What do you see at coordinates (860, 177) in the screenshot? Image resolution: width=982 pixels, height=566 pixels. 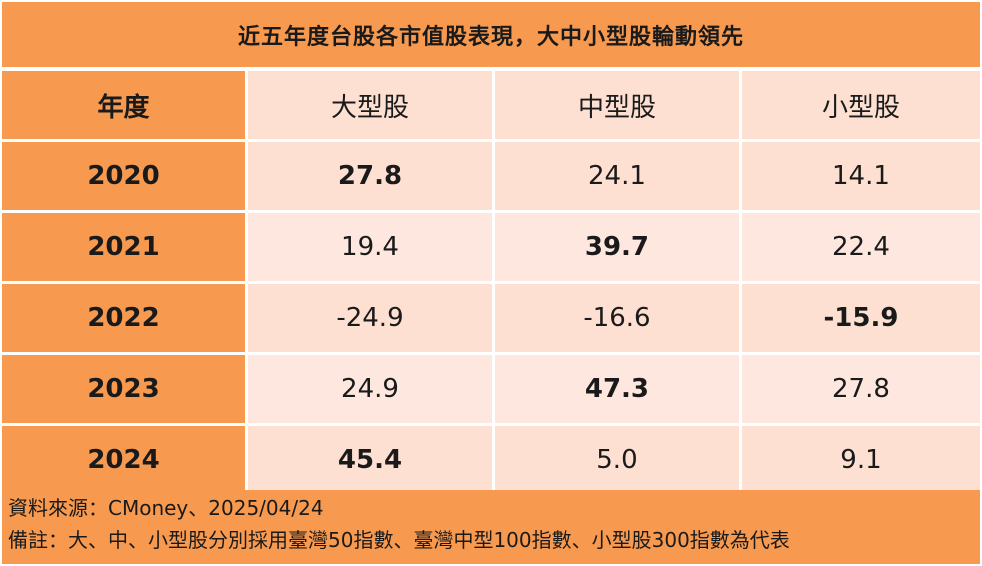 I see `cell-small-cap: 14.1` at bounding box center [860, 177].